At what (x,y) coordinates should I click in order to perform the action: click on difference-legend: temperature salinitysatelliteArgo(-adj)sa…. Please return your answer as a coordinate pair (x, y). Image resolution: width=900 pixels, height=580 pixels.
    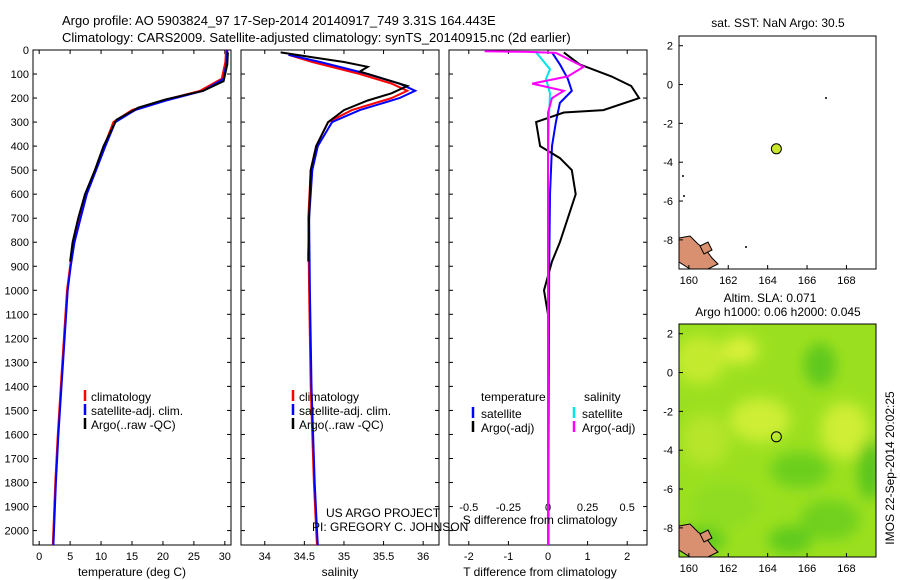
    Looking at the image, I should click on (553, 412).